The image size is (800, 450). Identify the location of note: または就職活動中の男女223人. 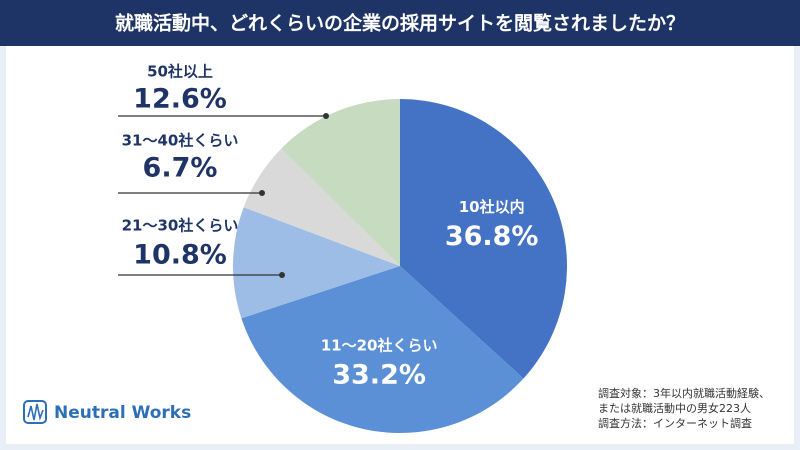
(674, 408).